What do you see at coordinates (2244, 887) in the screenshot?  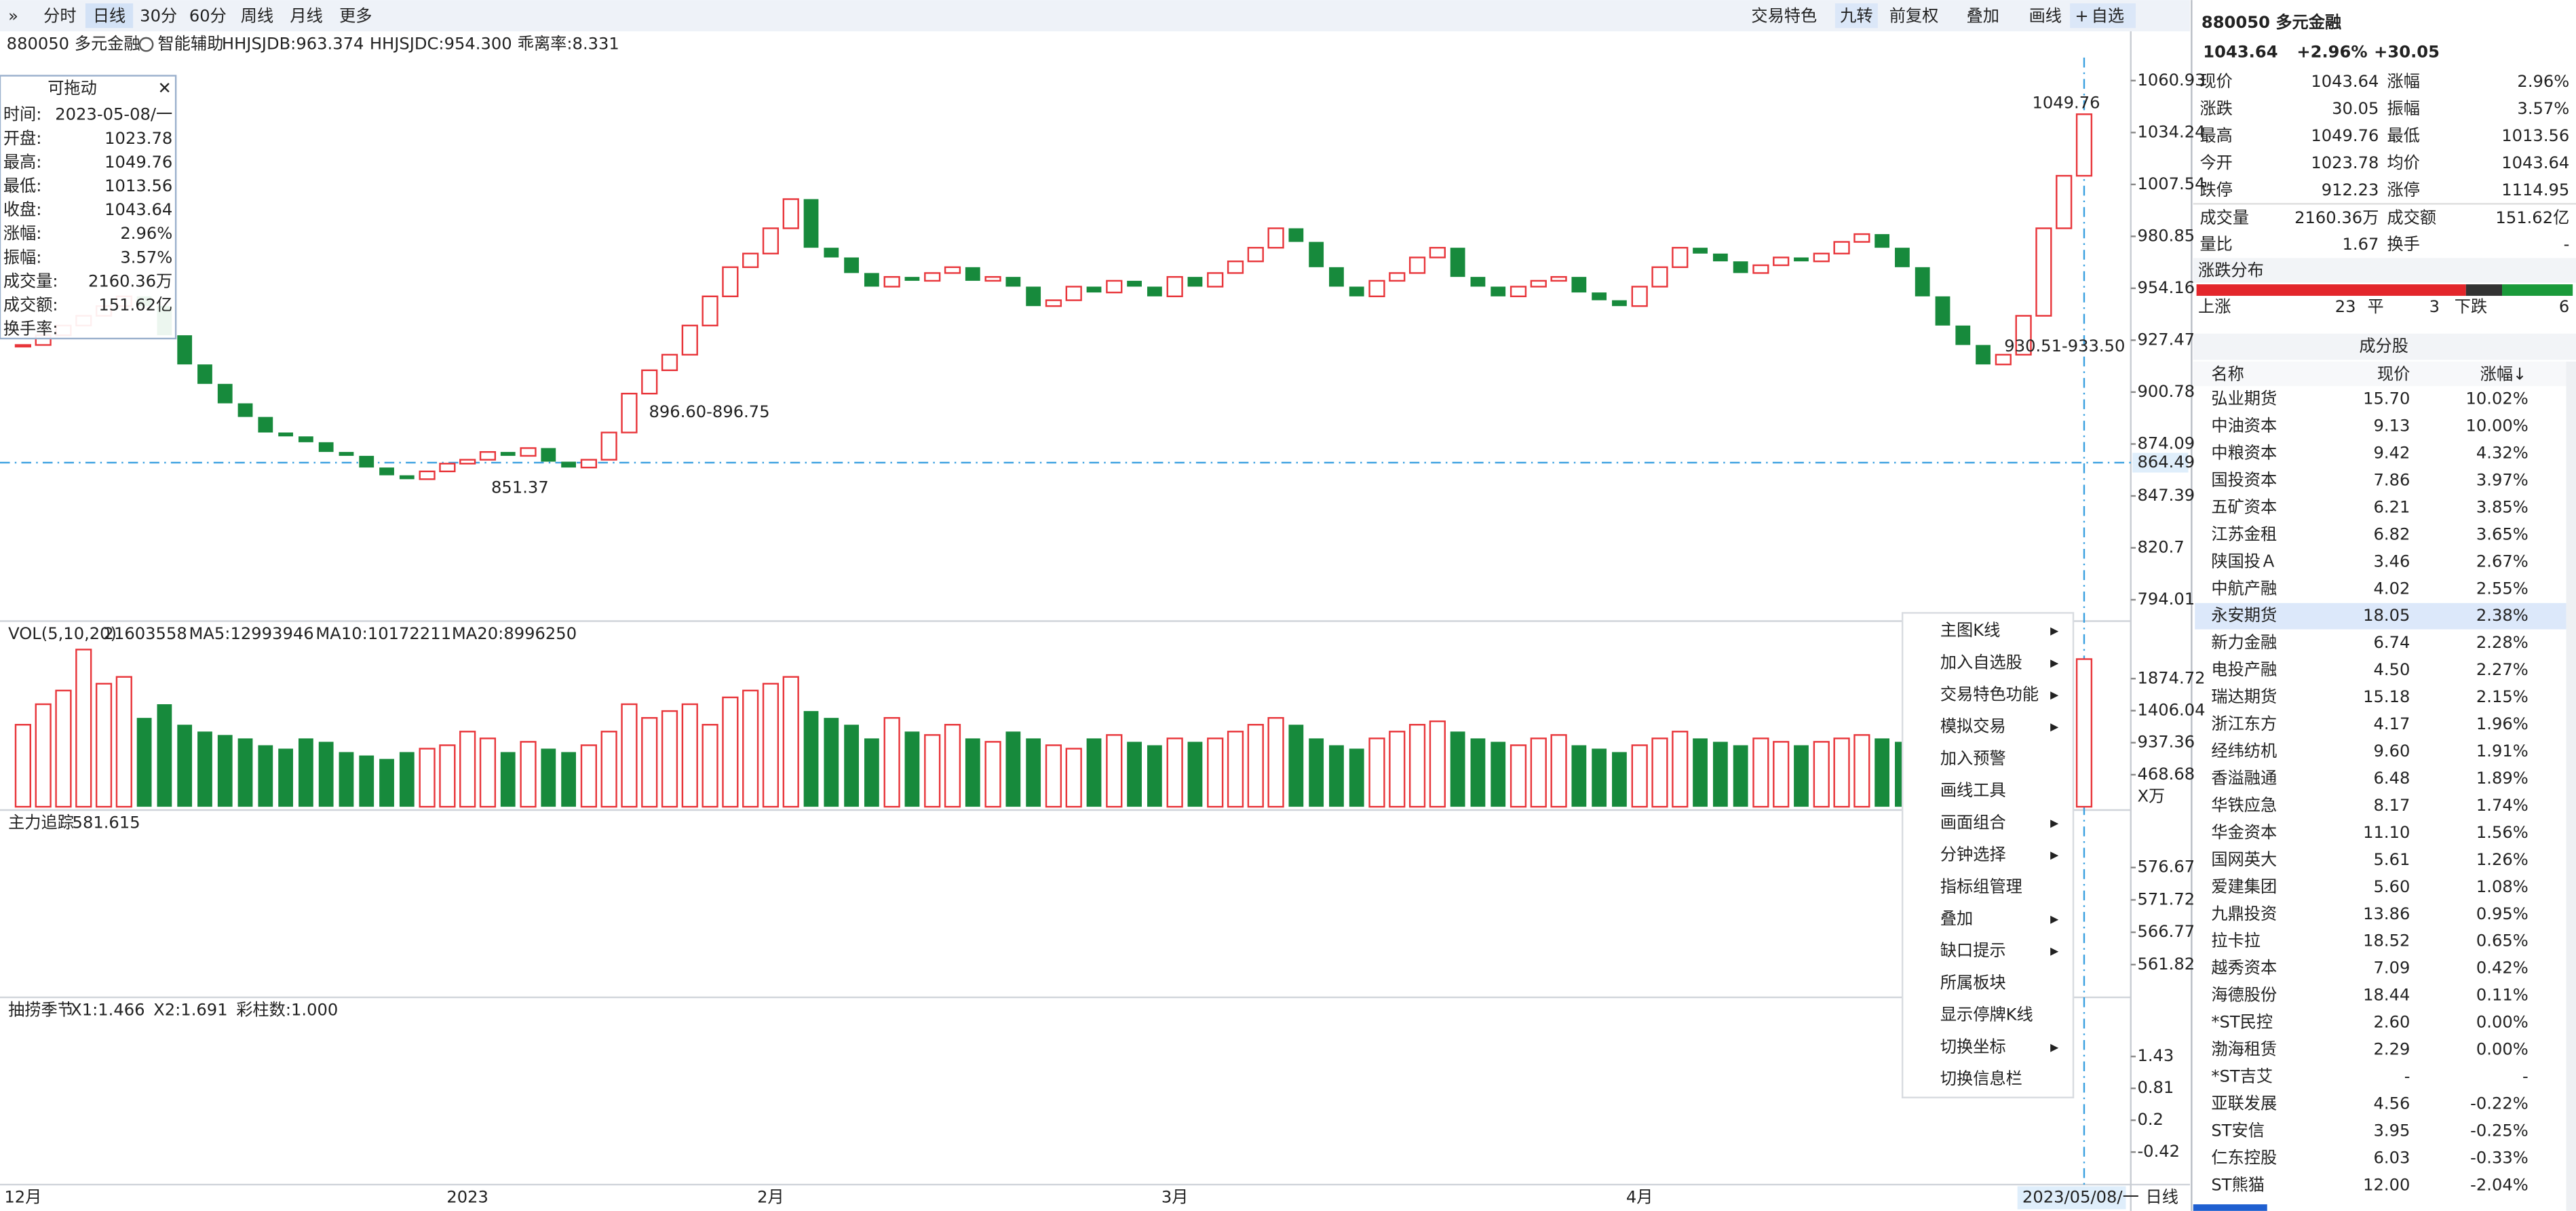 I see `stock-name: 爱建集团` at bounding box center [2244, 887].